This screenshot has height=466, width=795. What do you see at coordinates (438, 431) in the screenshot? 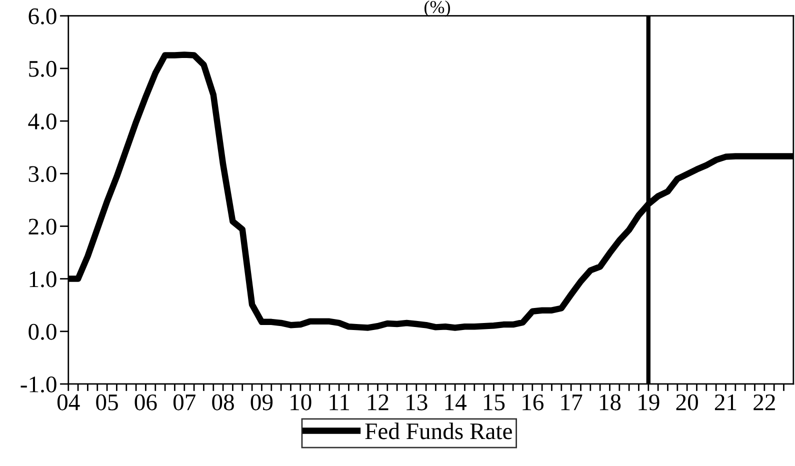
I see `legend-label: Fed Funds Rate` at bounding box center [438, 431].